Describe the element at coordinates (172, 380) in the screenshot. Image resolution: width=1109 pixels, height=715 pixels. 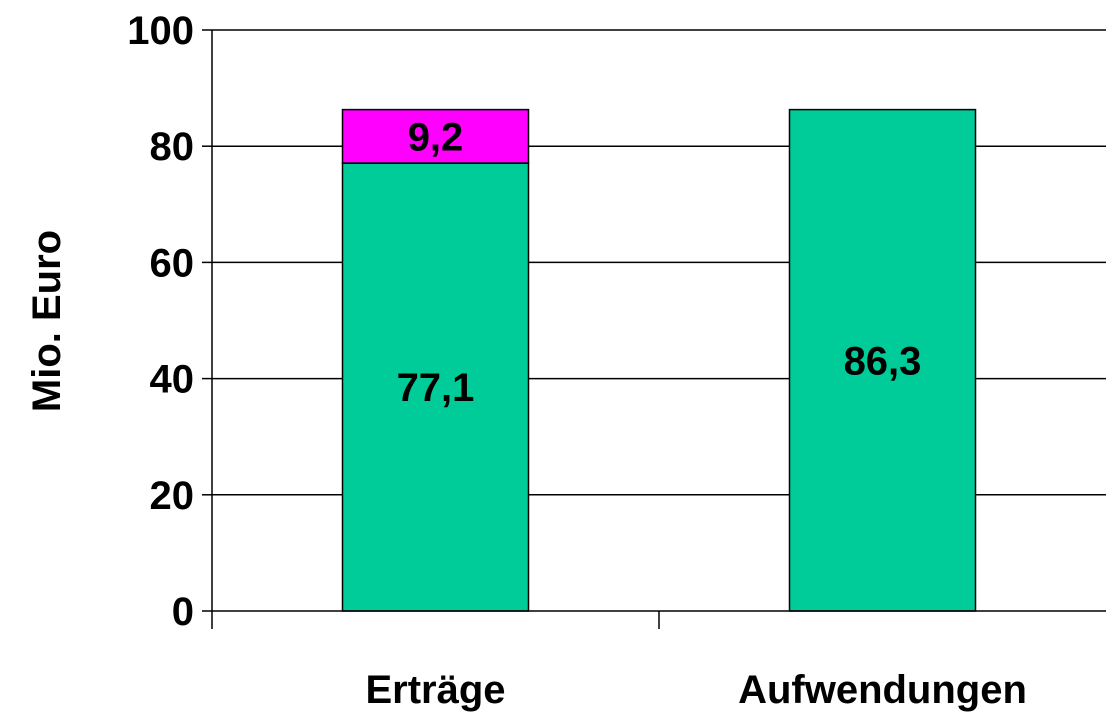
I see `y-tick-label: 40` at that location.